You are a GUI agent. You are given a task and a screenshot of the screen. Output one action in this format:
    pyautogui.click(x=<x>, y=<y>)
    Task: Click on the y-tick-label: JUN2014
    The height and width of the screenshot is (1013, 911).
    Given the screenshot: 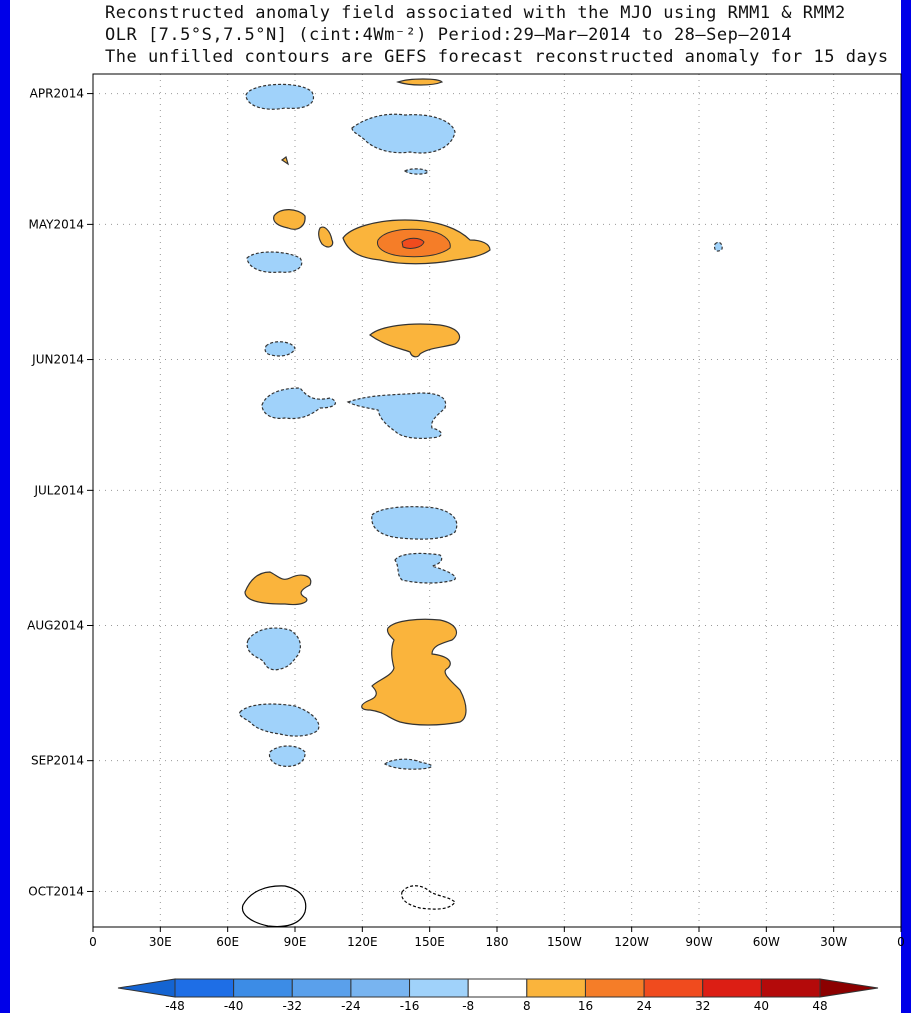 What is the action you would take?
    pyautogui.click(x=57, y=360)
    